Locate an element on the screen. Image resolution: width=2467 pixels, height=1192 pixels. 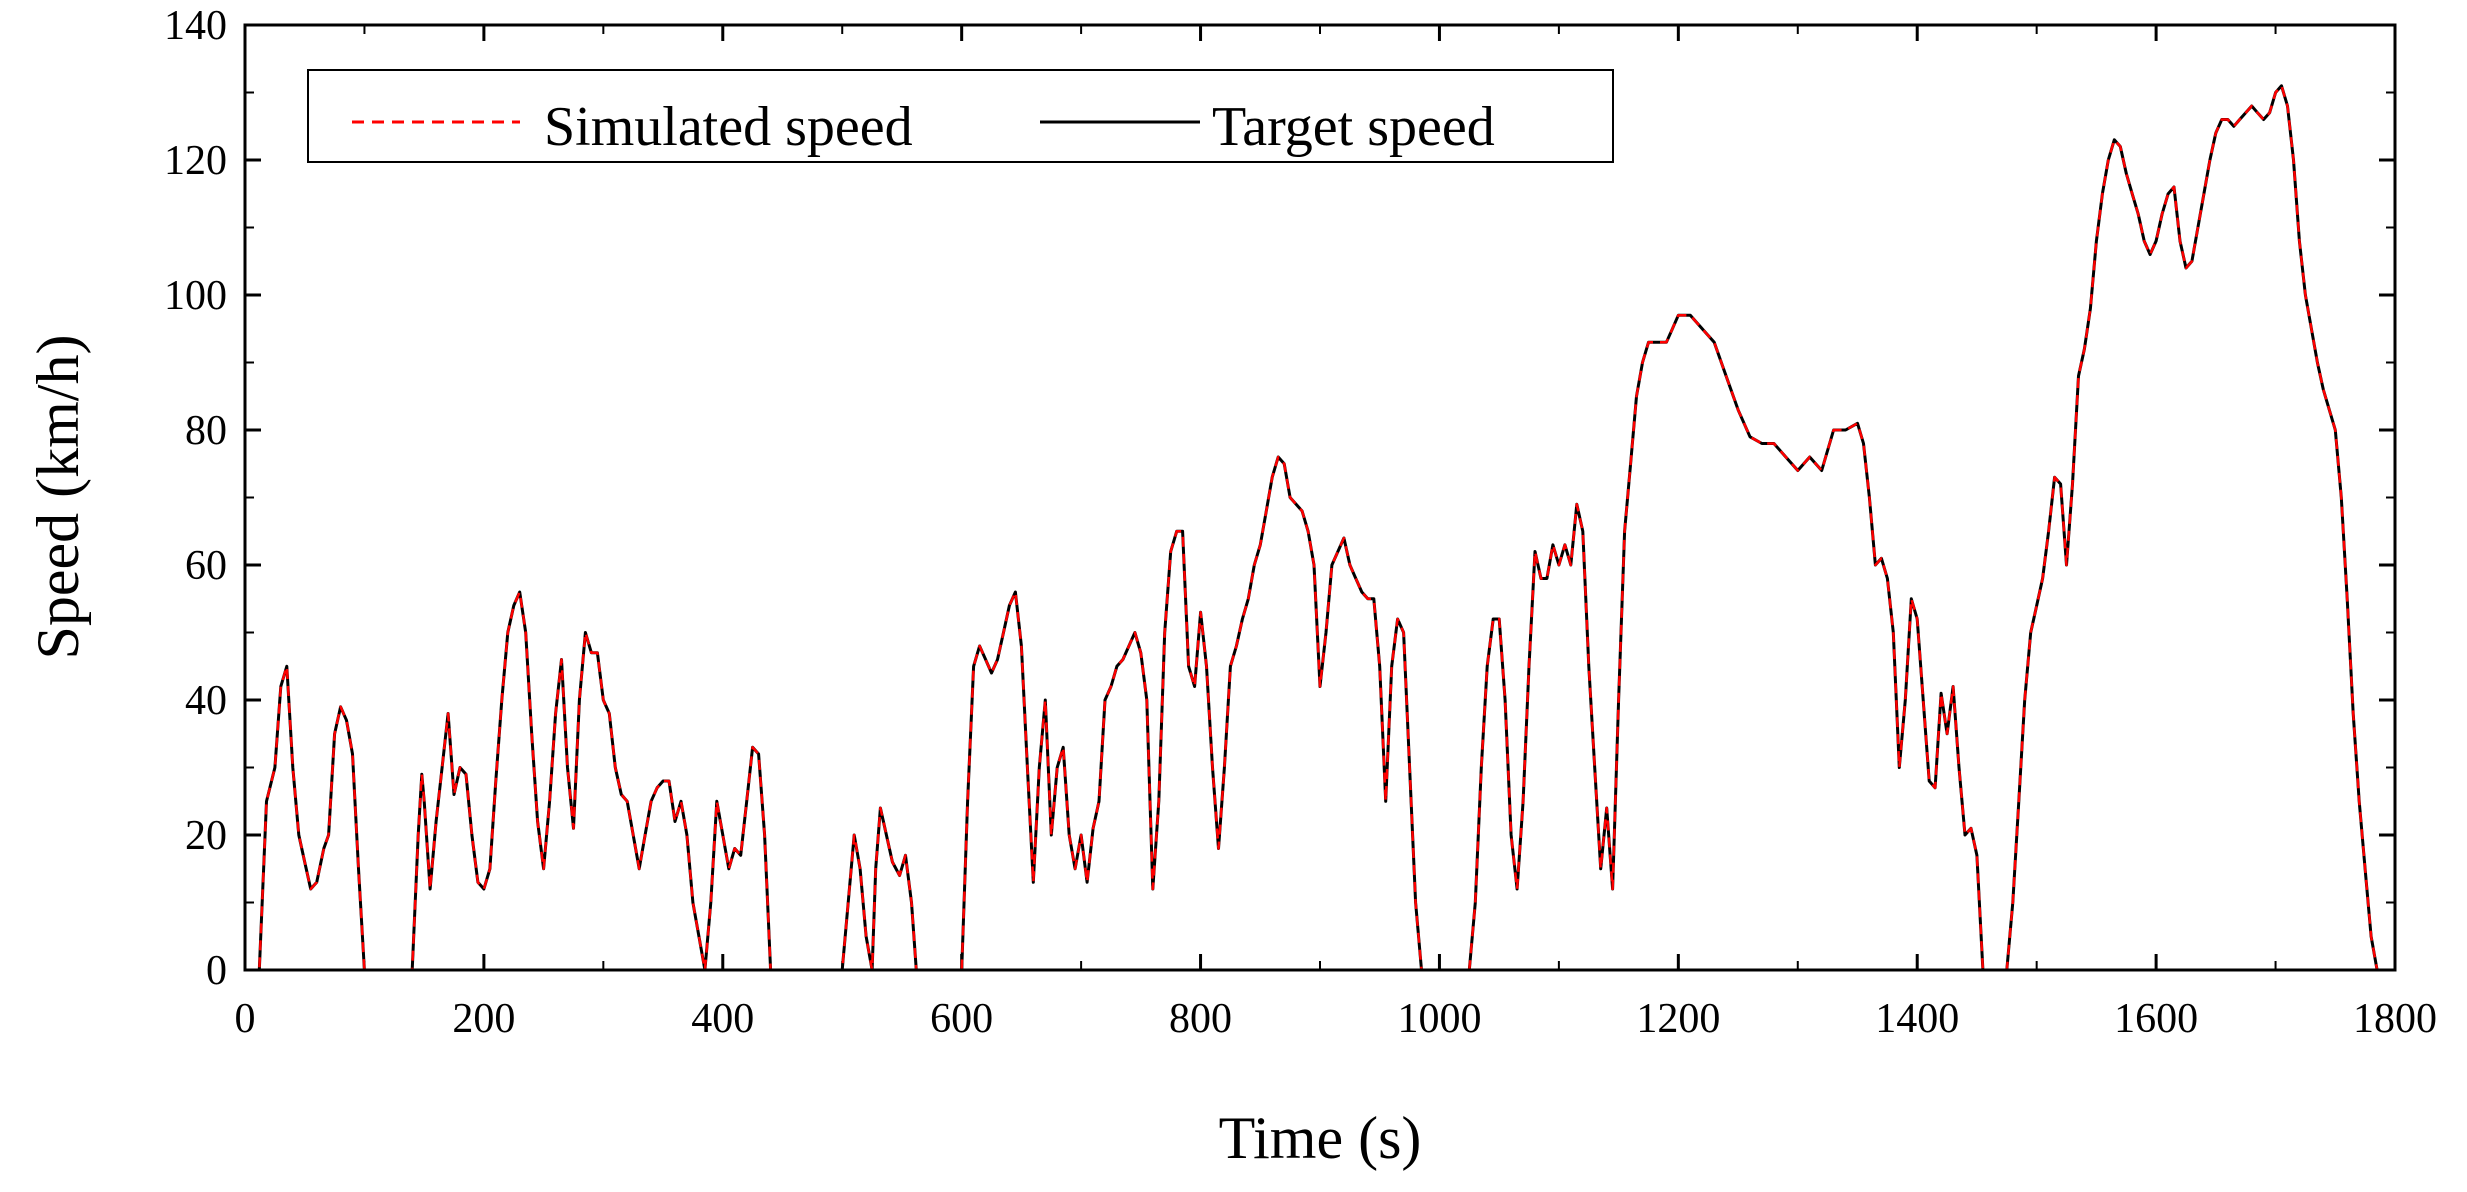
legend-box is located at coordinates (960, 116).